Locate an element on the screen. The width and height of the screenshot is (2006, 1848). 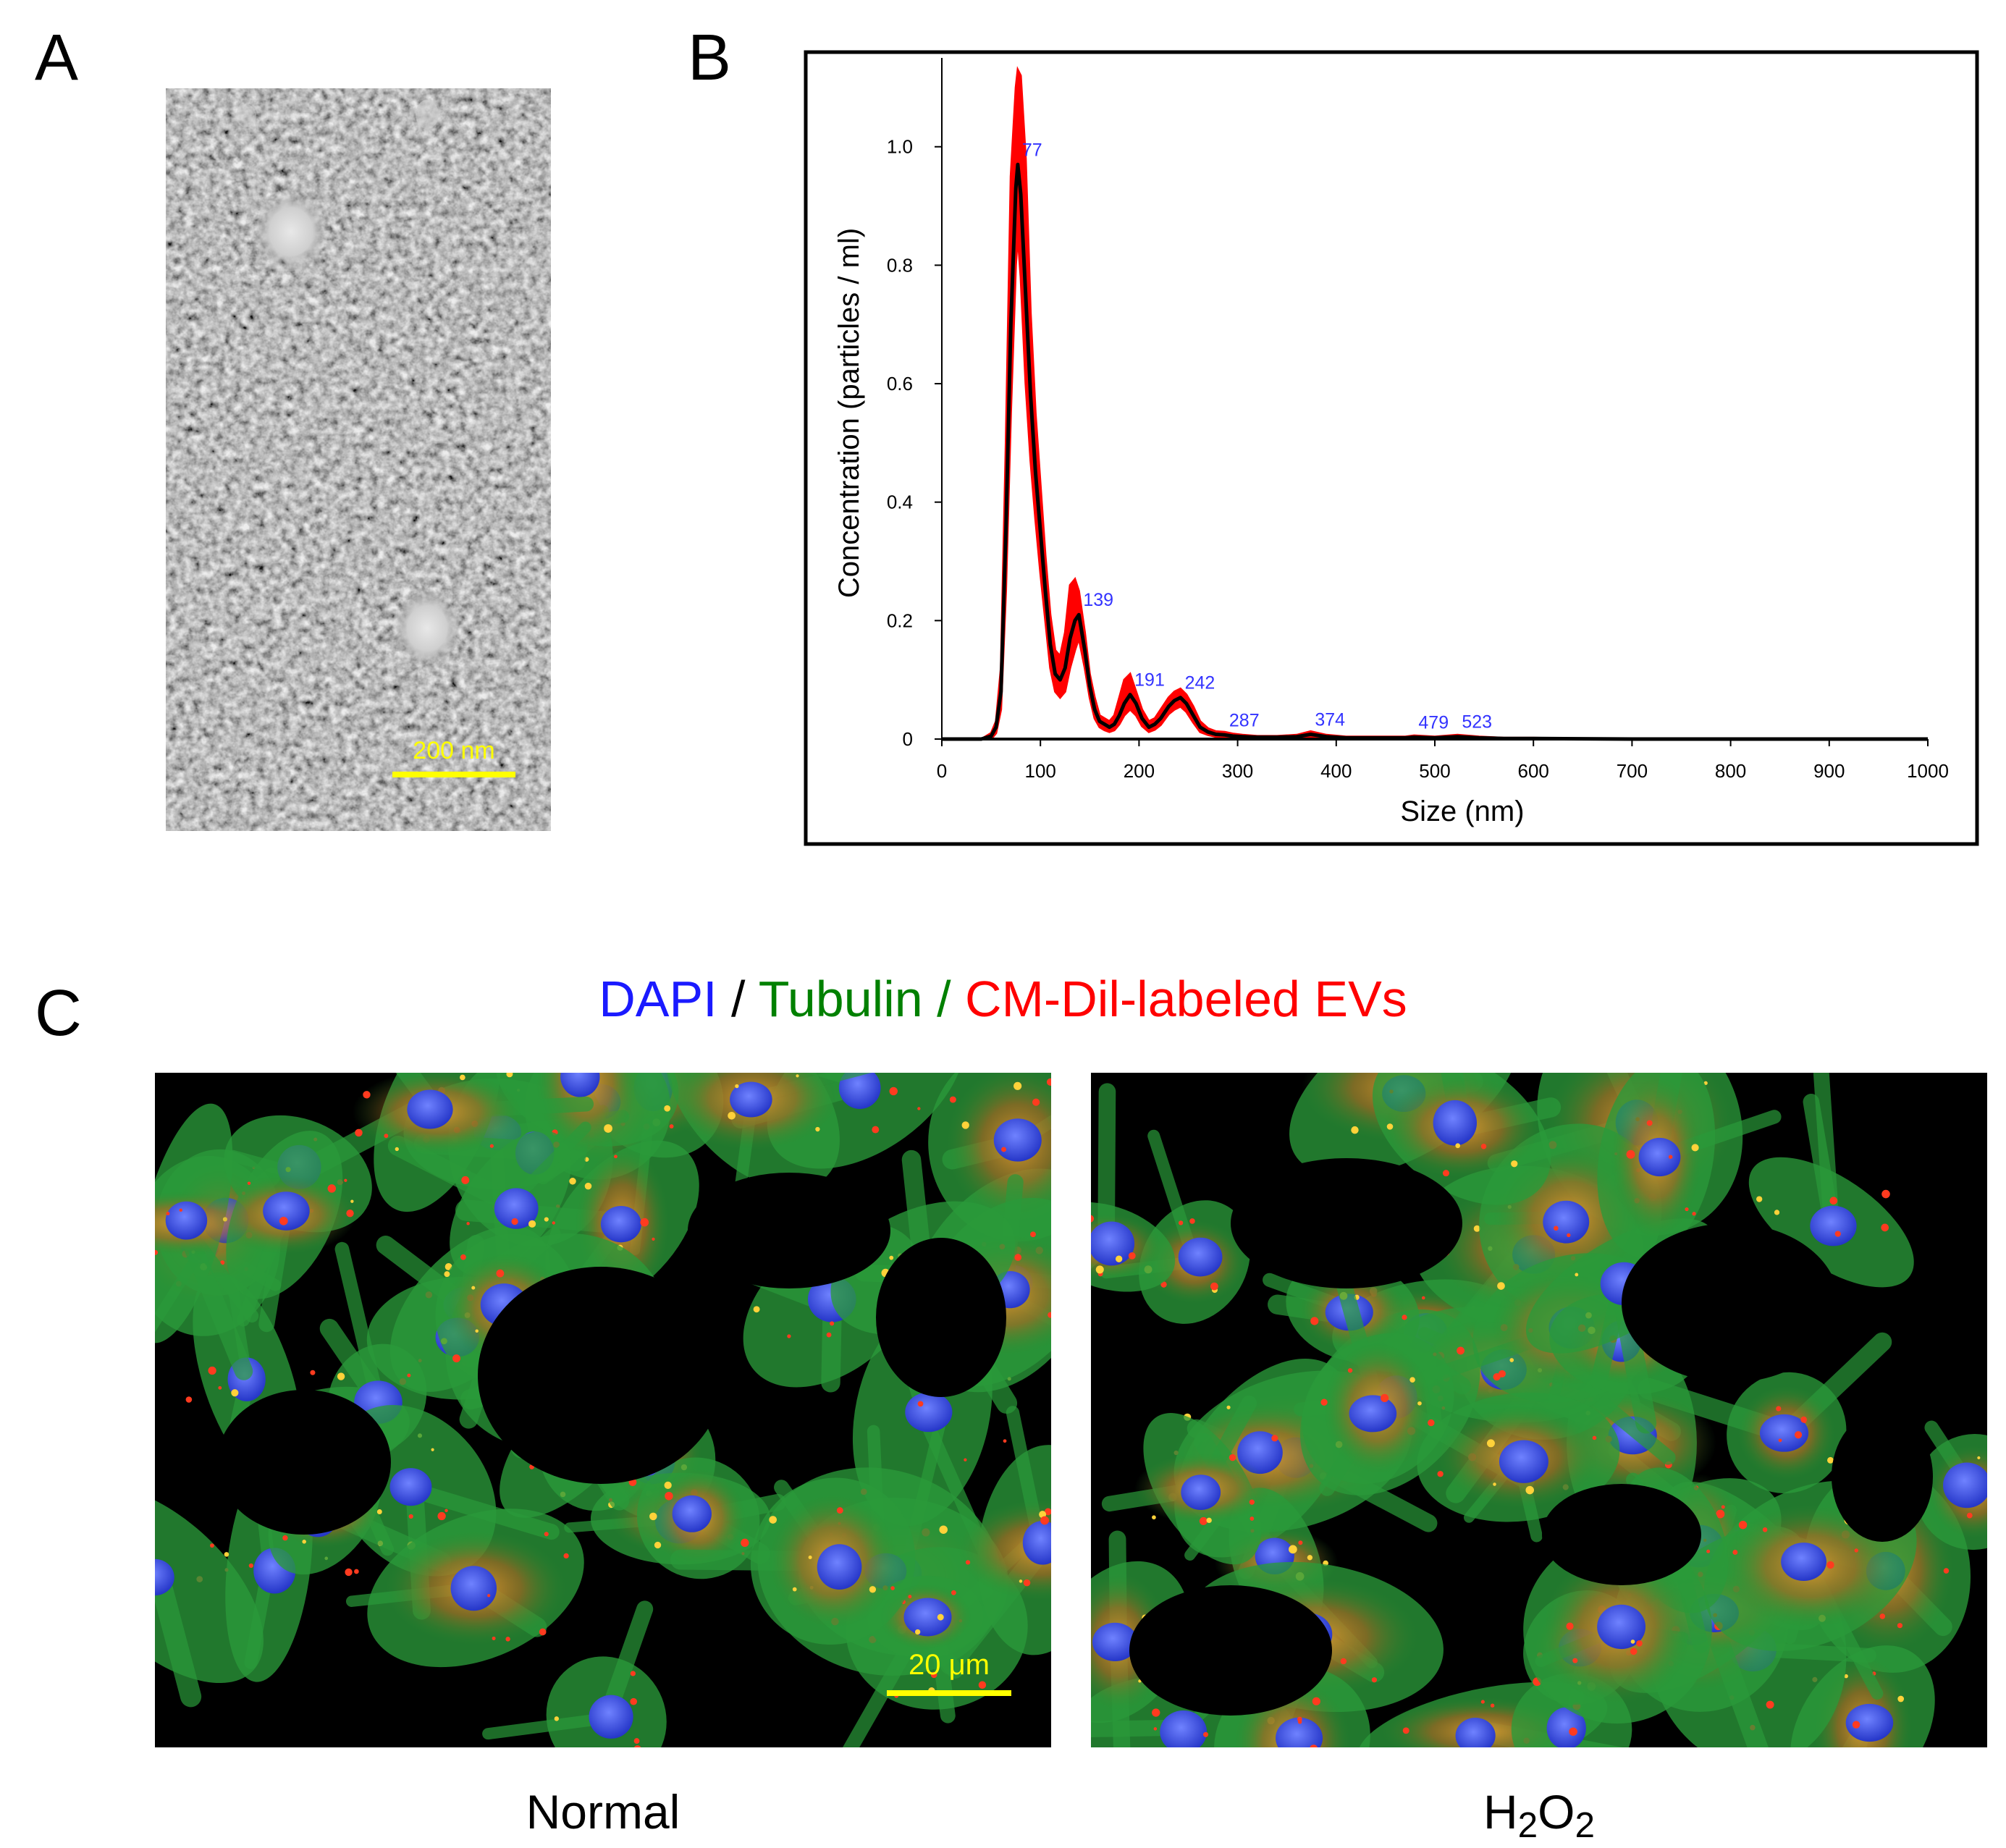
panel-label-a: A is located at coordinates (57, 58).